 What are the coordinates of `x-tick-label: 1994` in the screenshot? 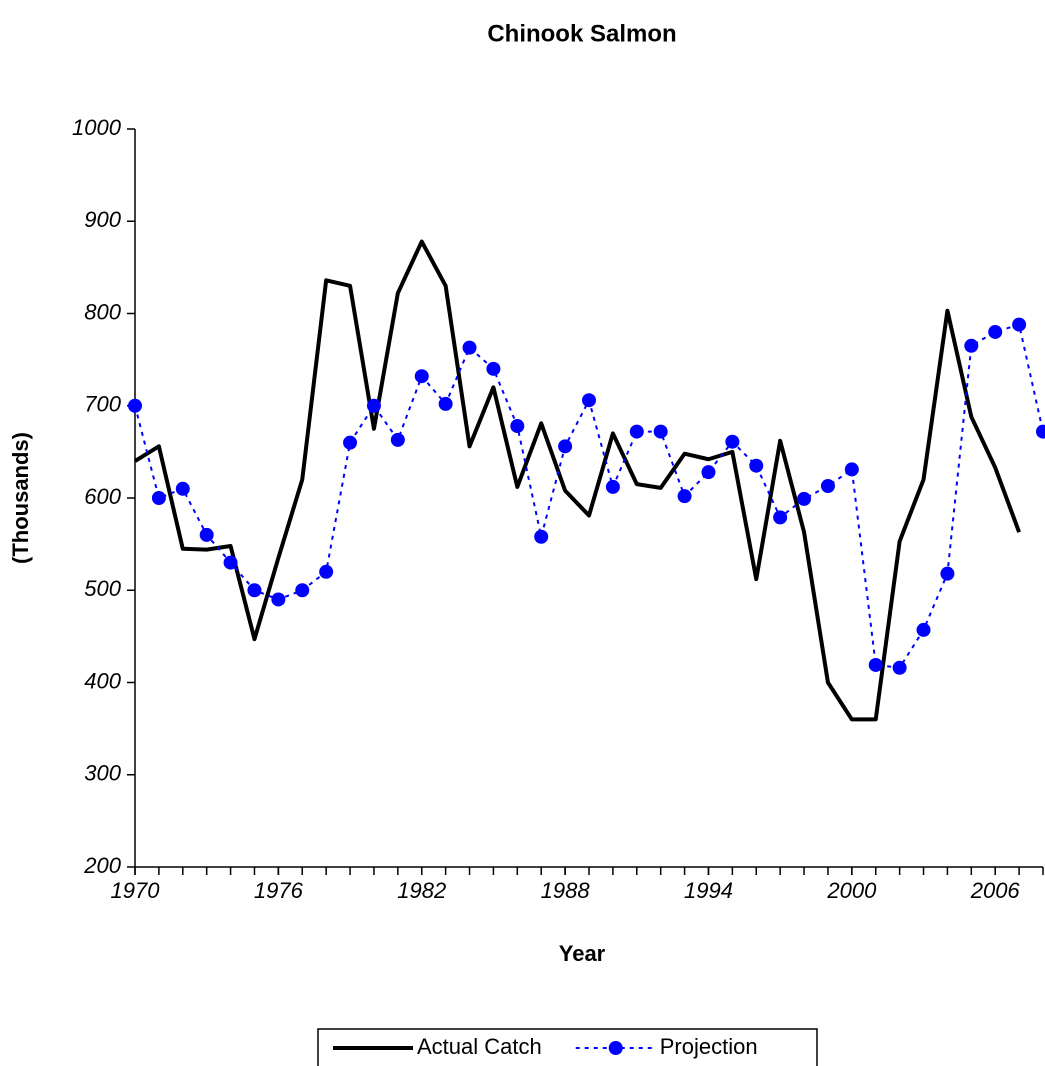 It's located at (708, 890).